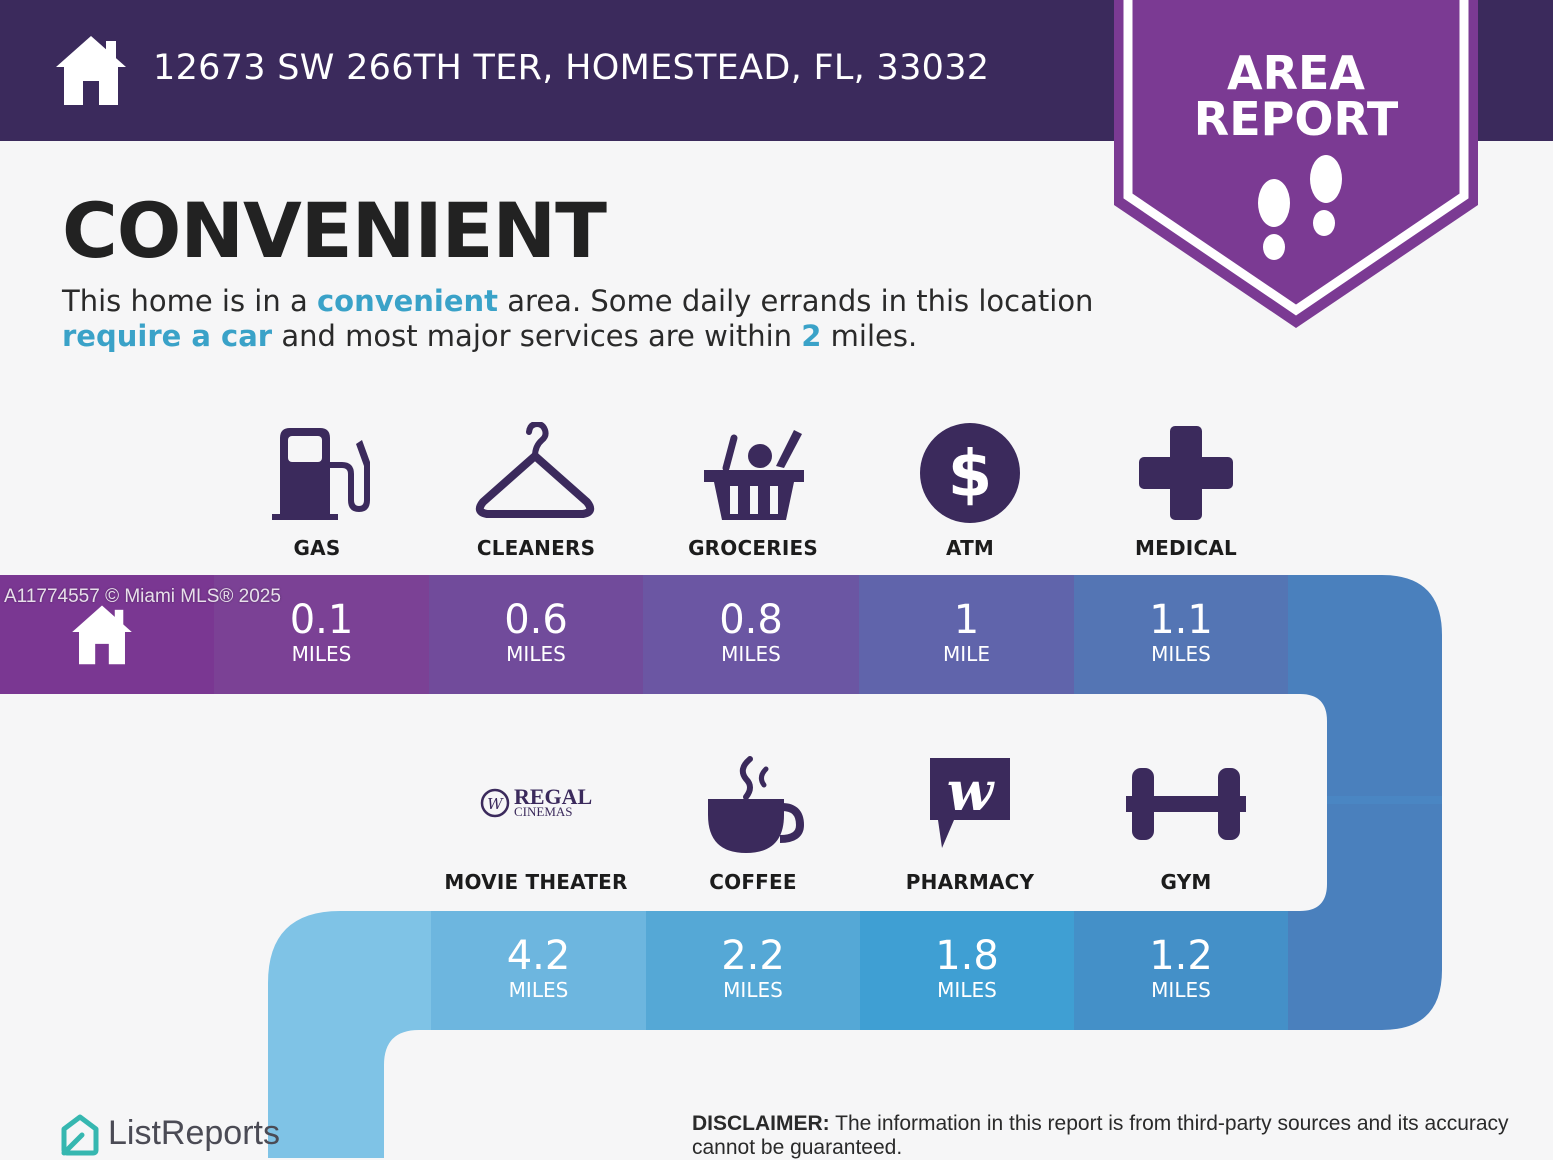 The height and width of the screenshot is (1160, 1553). I want to click on distance-value: 1.2, so click(1181, 956).